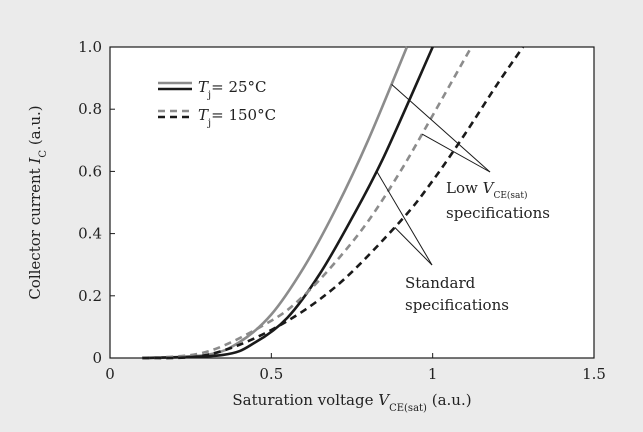  Describe the element at coordinates (440, 283) in the screenshot. I see `annotation-standard-line1: Standard` at that location.